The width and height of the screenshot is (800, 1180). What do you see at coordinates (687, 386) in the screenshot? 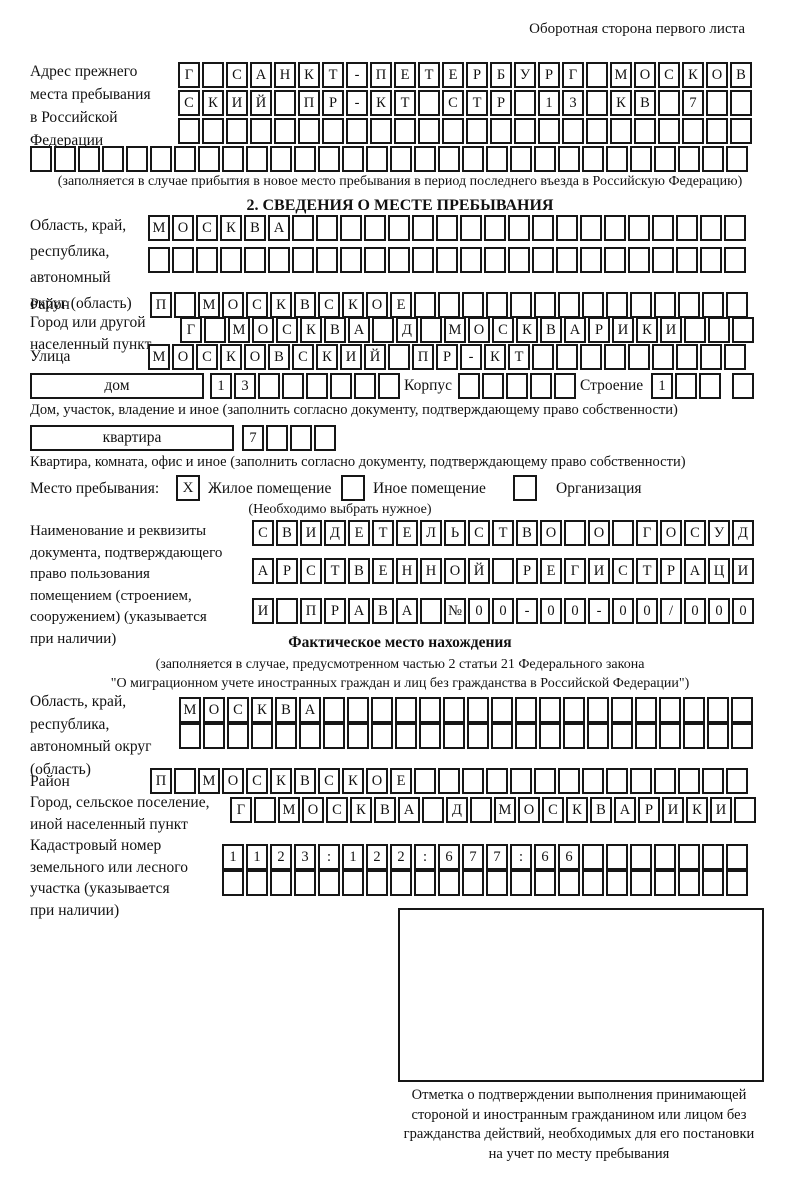
I see `stroenie-row: 1` at bounding box center [687, 386].